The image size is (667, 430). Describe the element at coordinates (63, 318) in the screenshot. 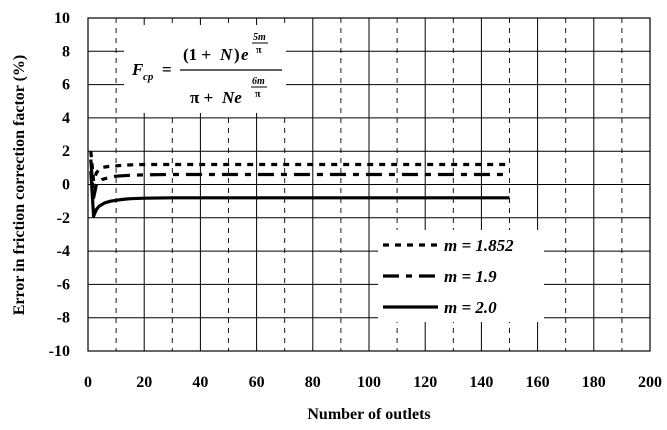

I see `y-tick-label: -8` at that location.